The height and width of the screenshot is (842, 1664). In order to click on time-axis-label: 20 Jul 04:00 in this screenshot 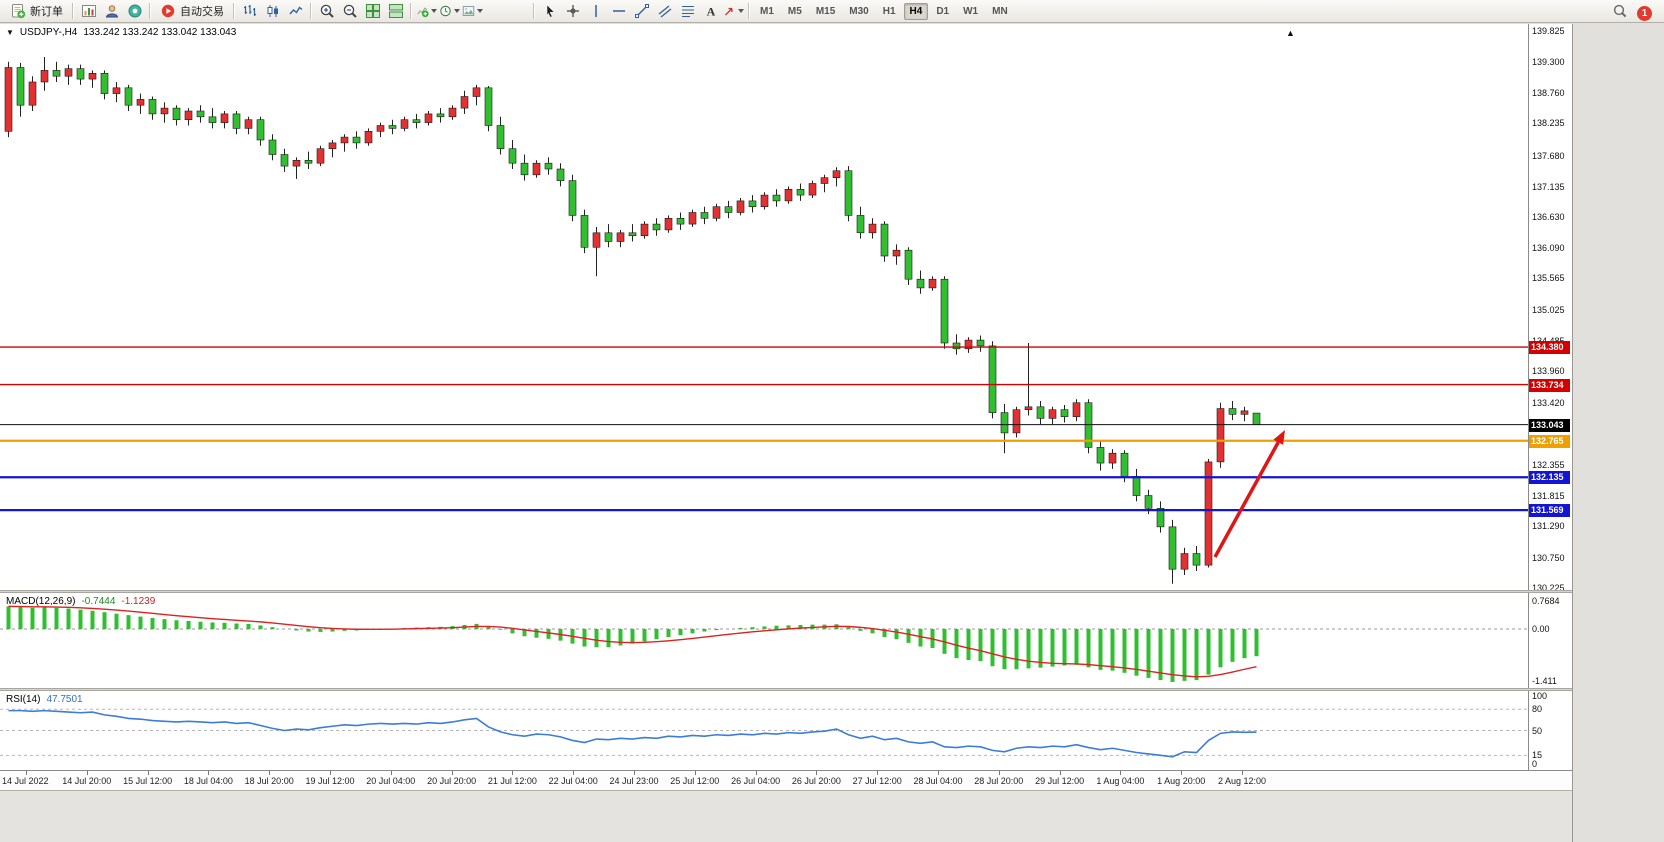, I will do `click(391, 781)`.